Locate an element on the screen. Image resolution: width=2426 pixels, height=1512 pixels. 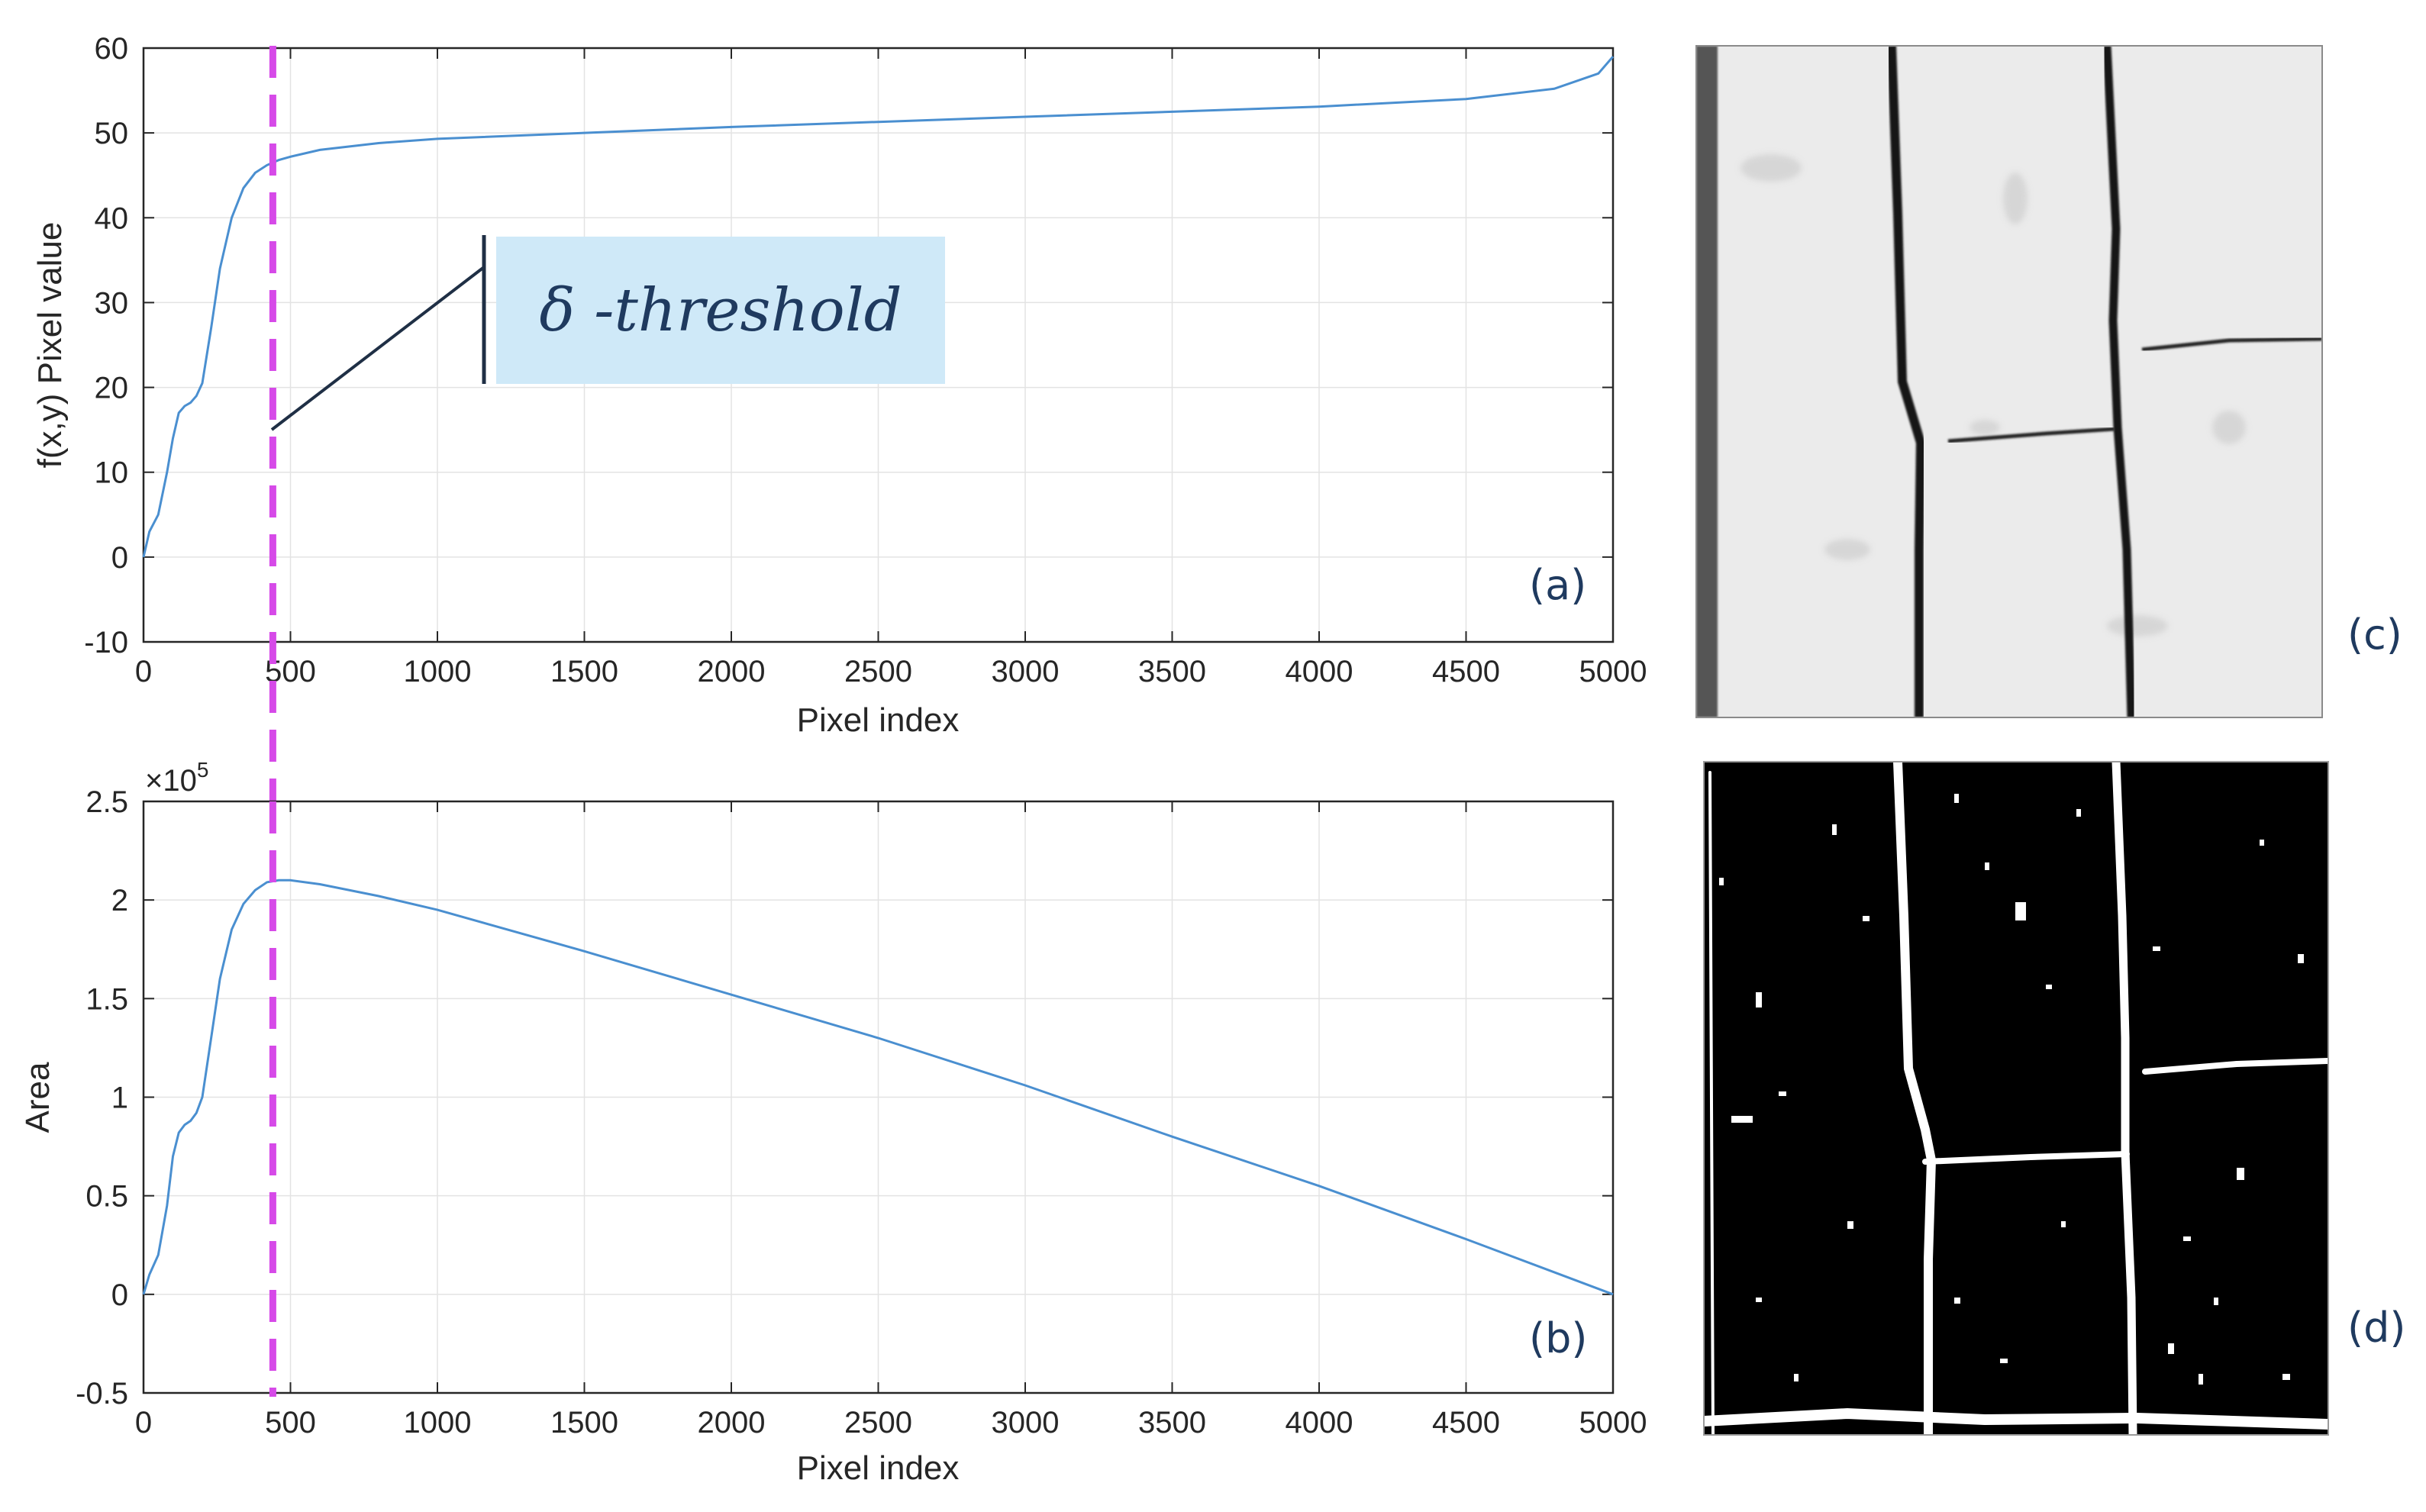
image-c: (c) is located at coordinates (2048, 381).